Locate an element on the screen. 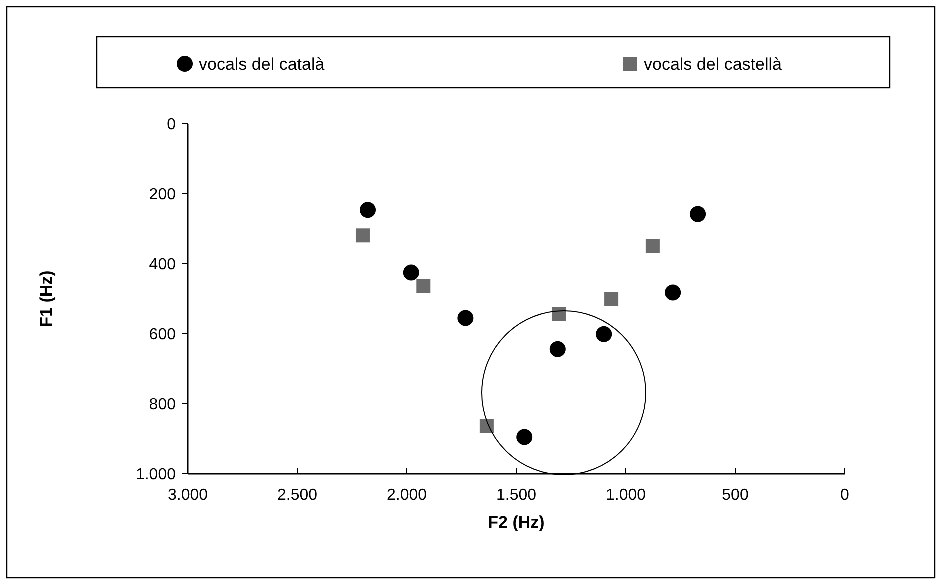 This screenshot has width=942, height=585. x-tick-label: 2.000 is located at coordinates (407, 495).